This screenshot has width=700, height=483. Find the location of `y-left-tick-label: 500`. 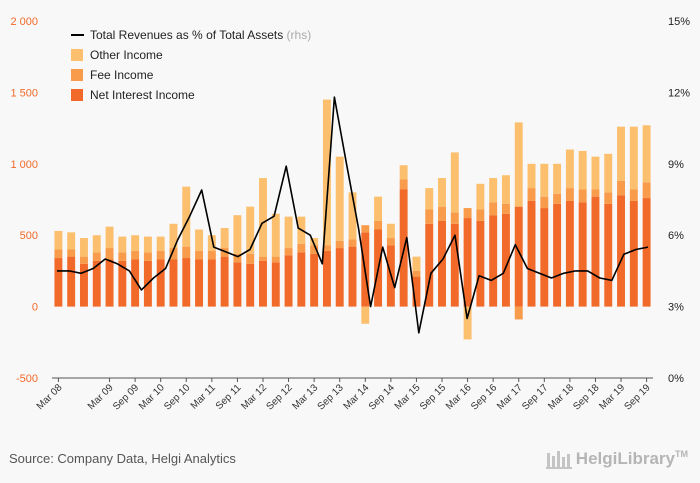

y-left-tick-label: 500 is located at coordinates (29, 236).